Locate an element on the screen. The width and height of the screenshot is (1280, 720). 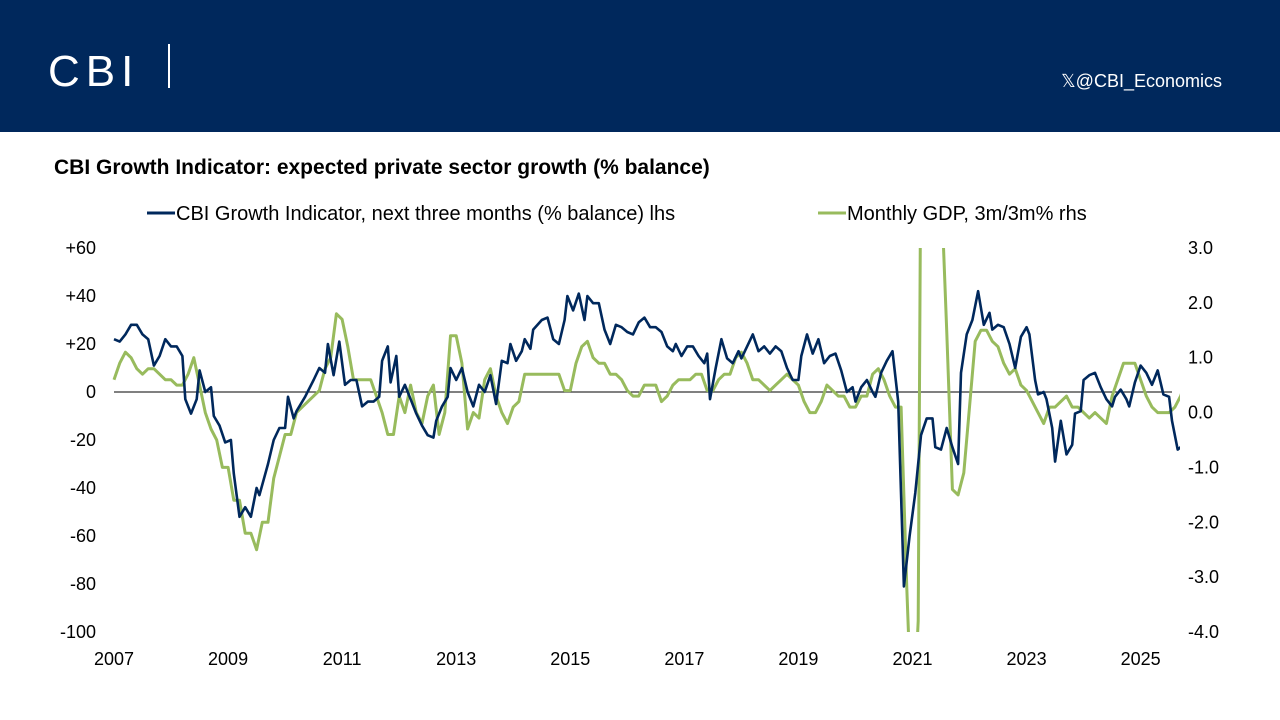
social-handle: 𝕏@CBI_Economics is located at coordinates (1141, 81).